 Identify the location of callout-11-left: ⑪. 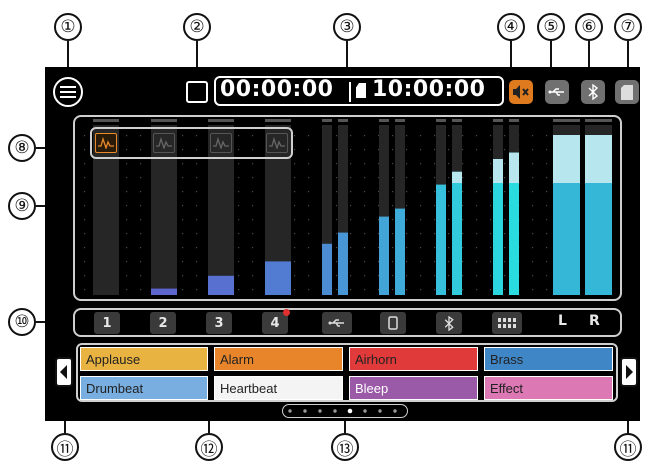
(65, 447).